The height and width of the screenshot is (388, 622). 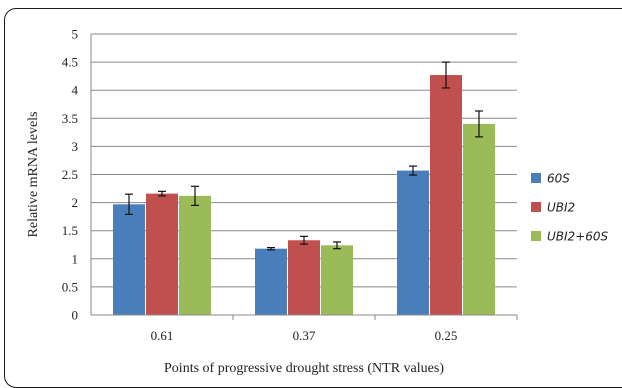 I want to click on legend-item: UBI2+60S, so click(x=570, y=237).